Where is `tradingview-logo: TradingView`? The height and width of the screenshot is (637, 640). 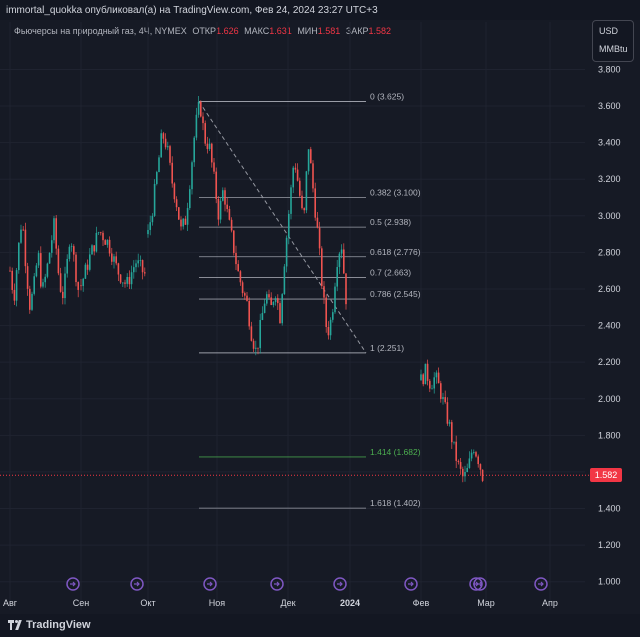
tradingview-logo: TradingView is located at coordinates (49, 625).